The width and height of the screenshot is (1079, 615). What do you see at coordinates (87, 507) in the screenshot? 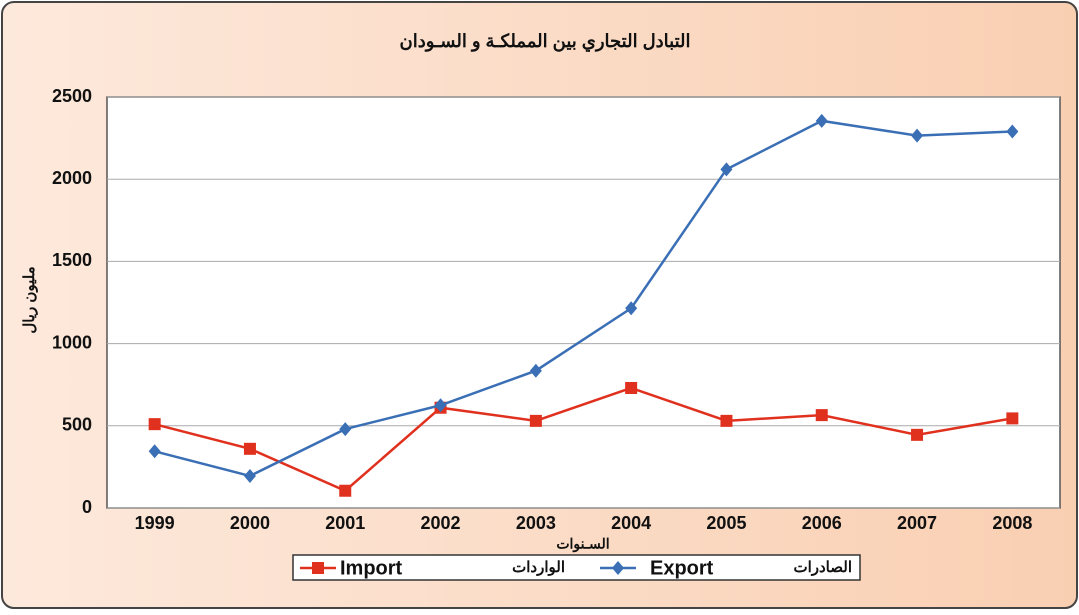
I see `y-tick-label: 0` at bounding box center [87, 507].